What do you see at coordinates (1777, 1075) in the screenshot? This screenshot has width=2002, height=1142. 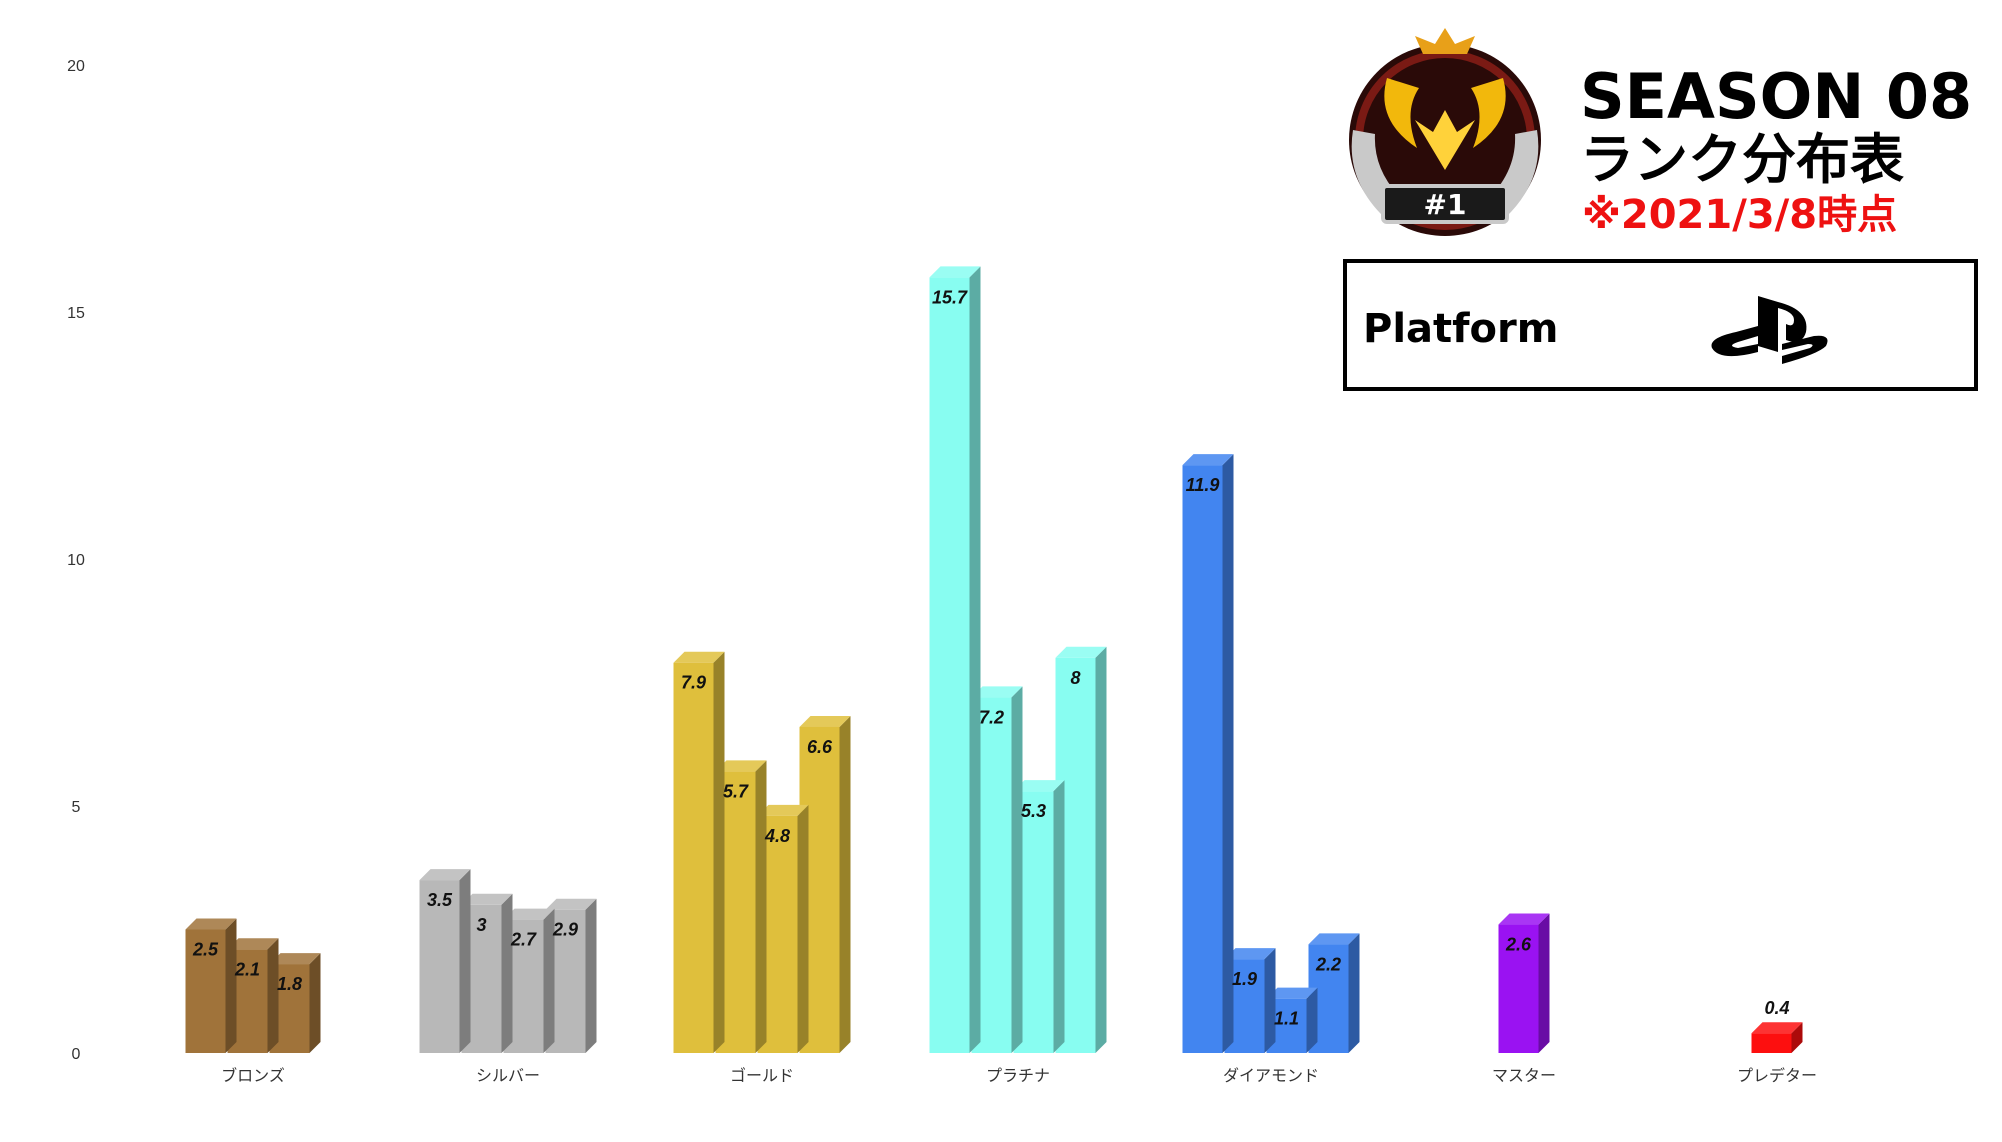 I see `x-tick-label: プレデター` at bounding box center [1777, 1075].